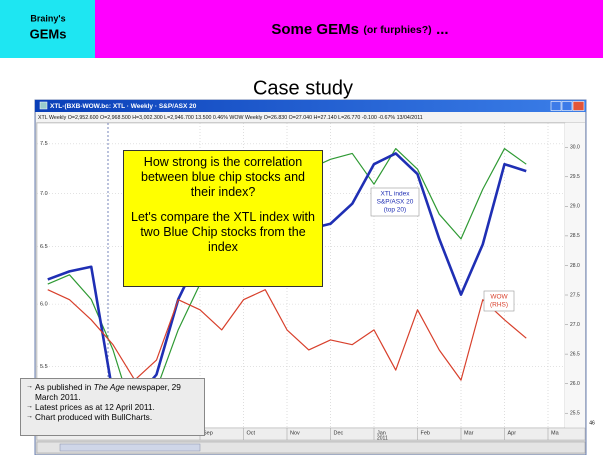  Describe the element at coordinates (44, 144) in the screenshot. I see `y-tick-label: 7.5` at that location.